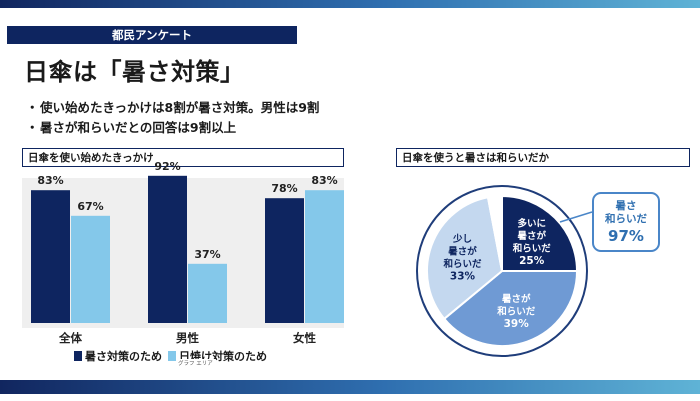 Image resolution: width=700 pixels, height=401 pixels. Describe the element at coordinates (207, 254) in the screenshot. I see `bar-value-label: 37%` at that location.